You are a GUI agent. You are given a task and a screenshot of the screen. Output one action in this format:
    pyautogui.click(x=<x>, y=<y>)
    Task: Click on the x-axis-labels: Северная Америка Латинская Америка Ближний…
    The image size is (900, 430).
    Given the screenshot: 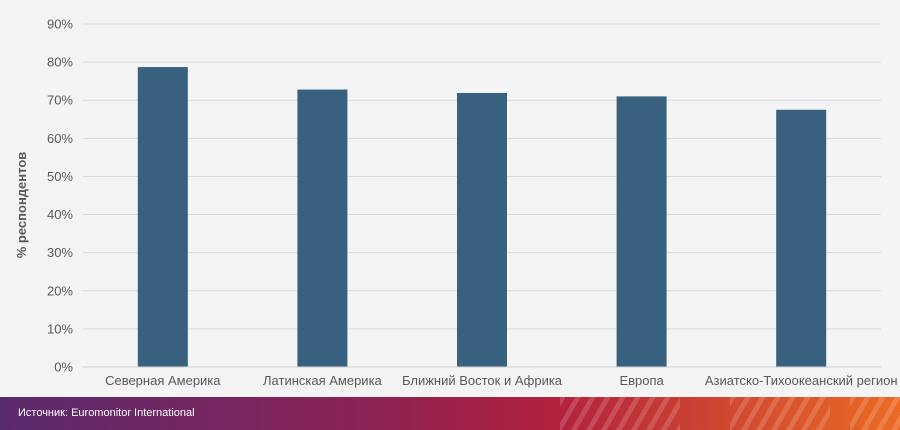 What is the action you would take?
    pyautogui.click(x=501, y=380)
    